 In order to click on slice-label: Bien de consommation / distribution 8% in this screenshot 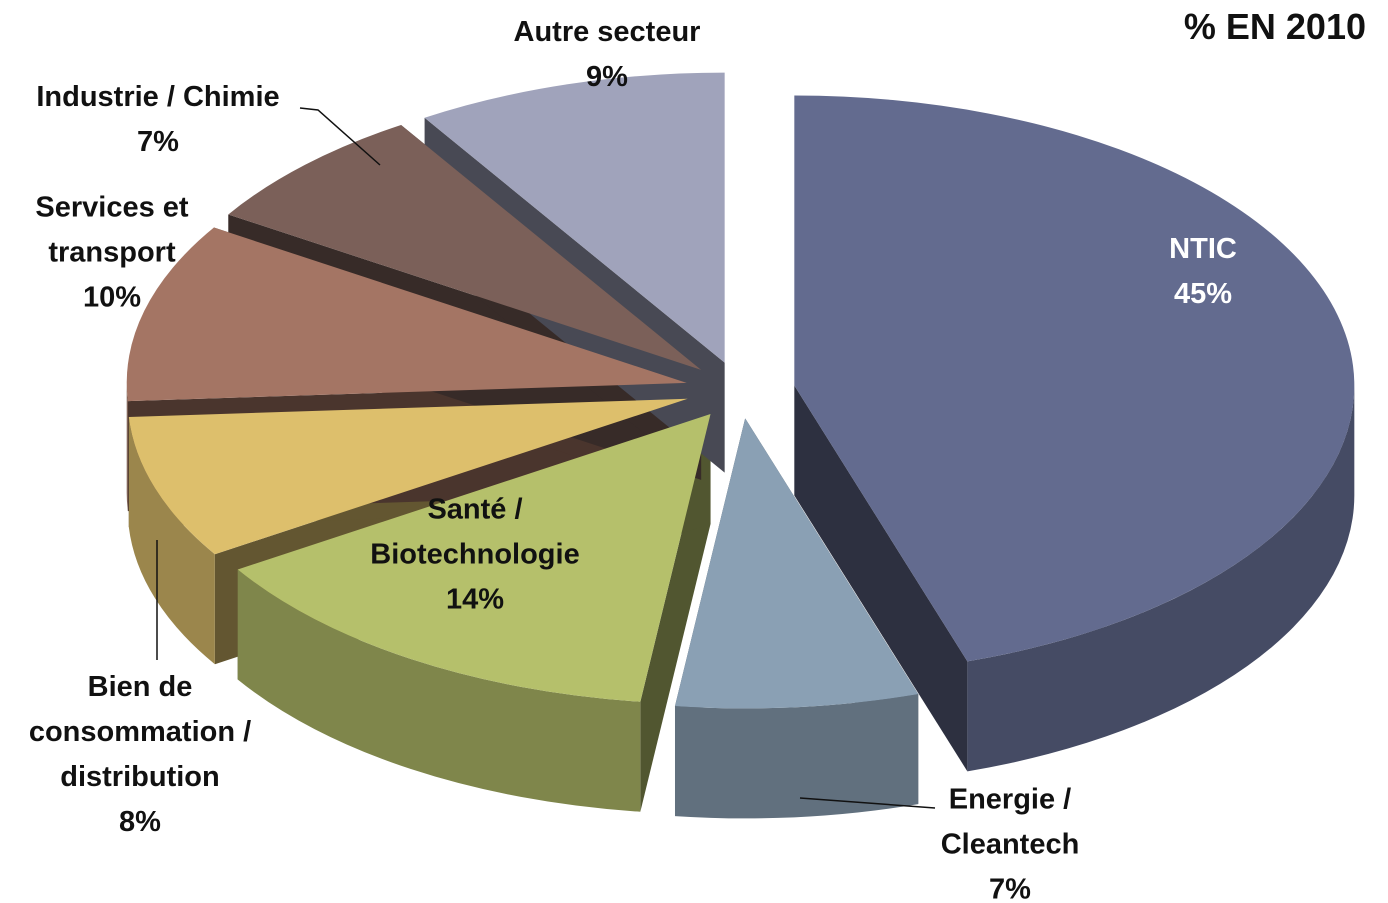, I will do `click(140, 755)`.